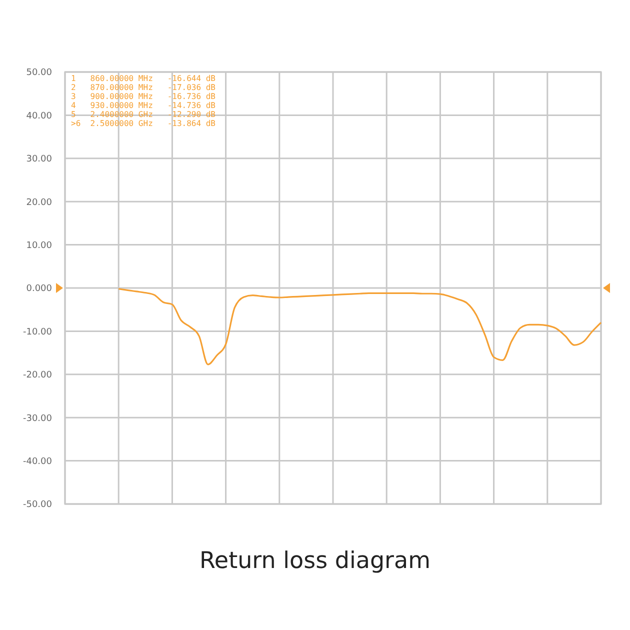 This screenshot has height=630, width=630. What do you see at coordinates (143, 96) in the screenshot?
I see `annotation: 3 900.00000 MHz -16.736 dB` at bounding box center [143, 96].